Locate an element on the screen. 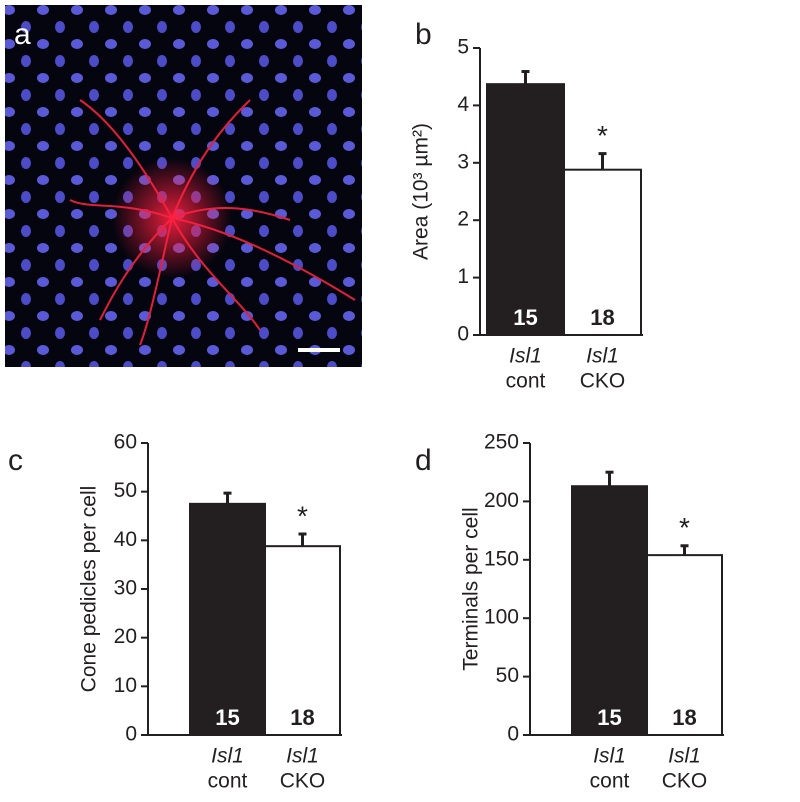 This screenshot has width=800, height=802. panel-label: c is located at coordinates (15, 460).